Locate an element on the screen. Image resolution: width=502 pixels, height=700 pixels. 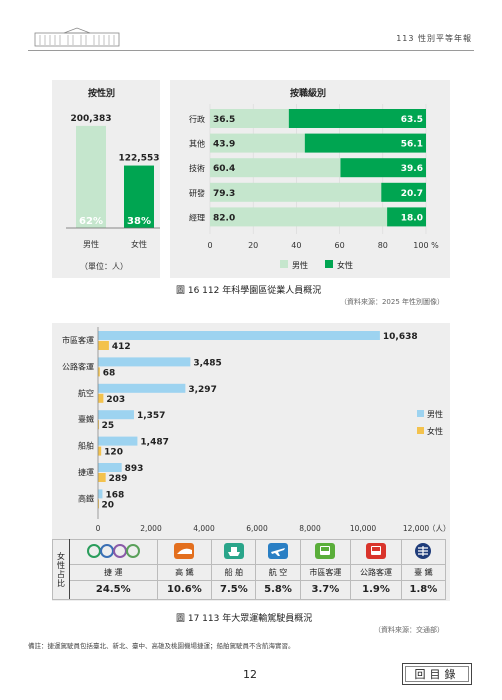
transport-x-tick-label: 0 is located at coordinates (98, 528).